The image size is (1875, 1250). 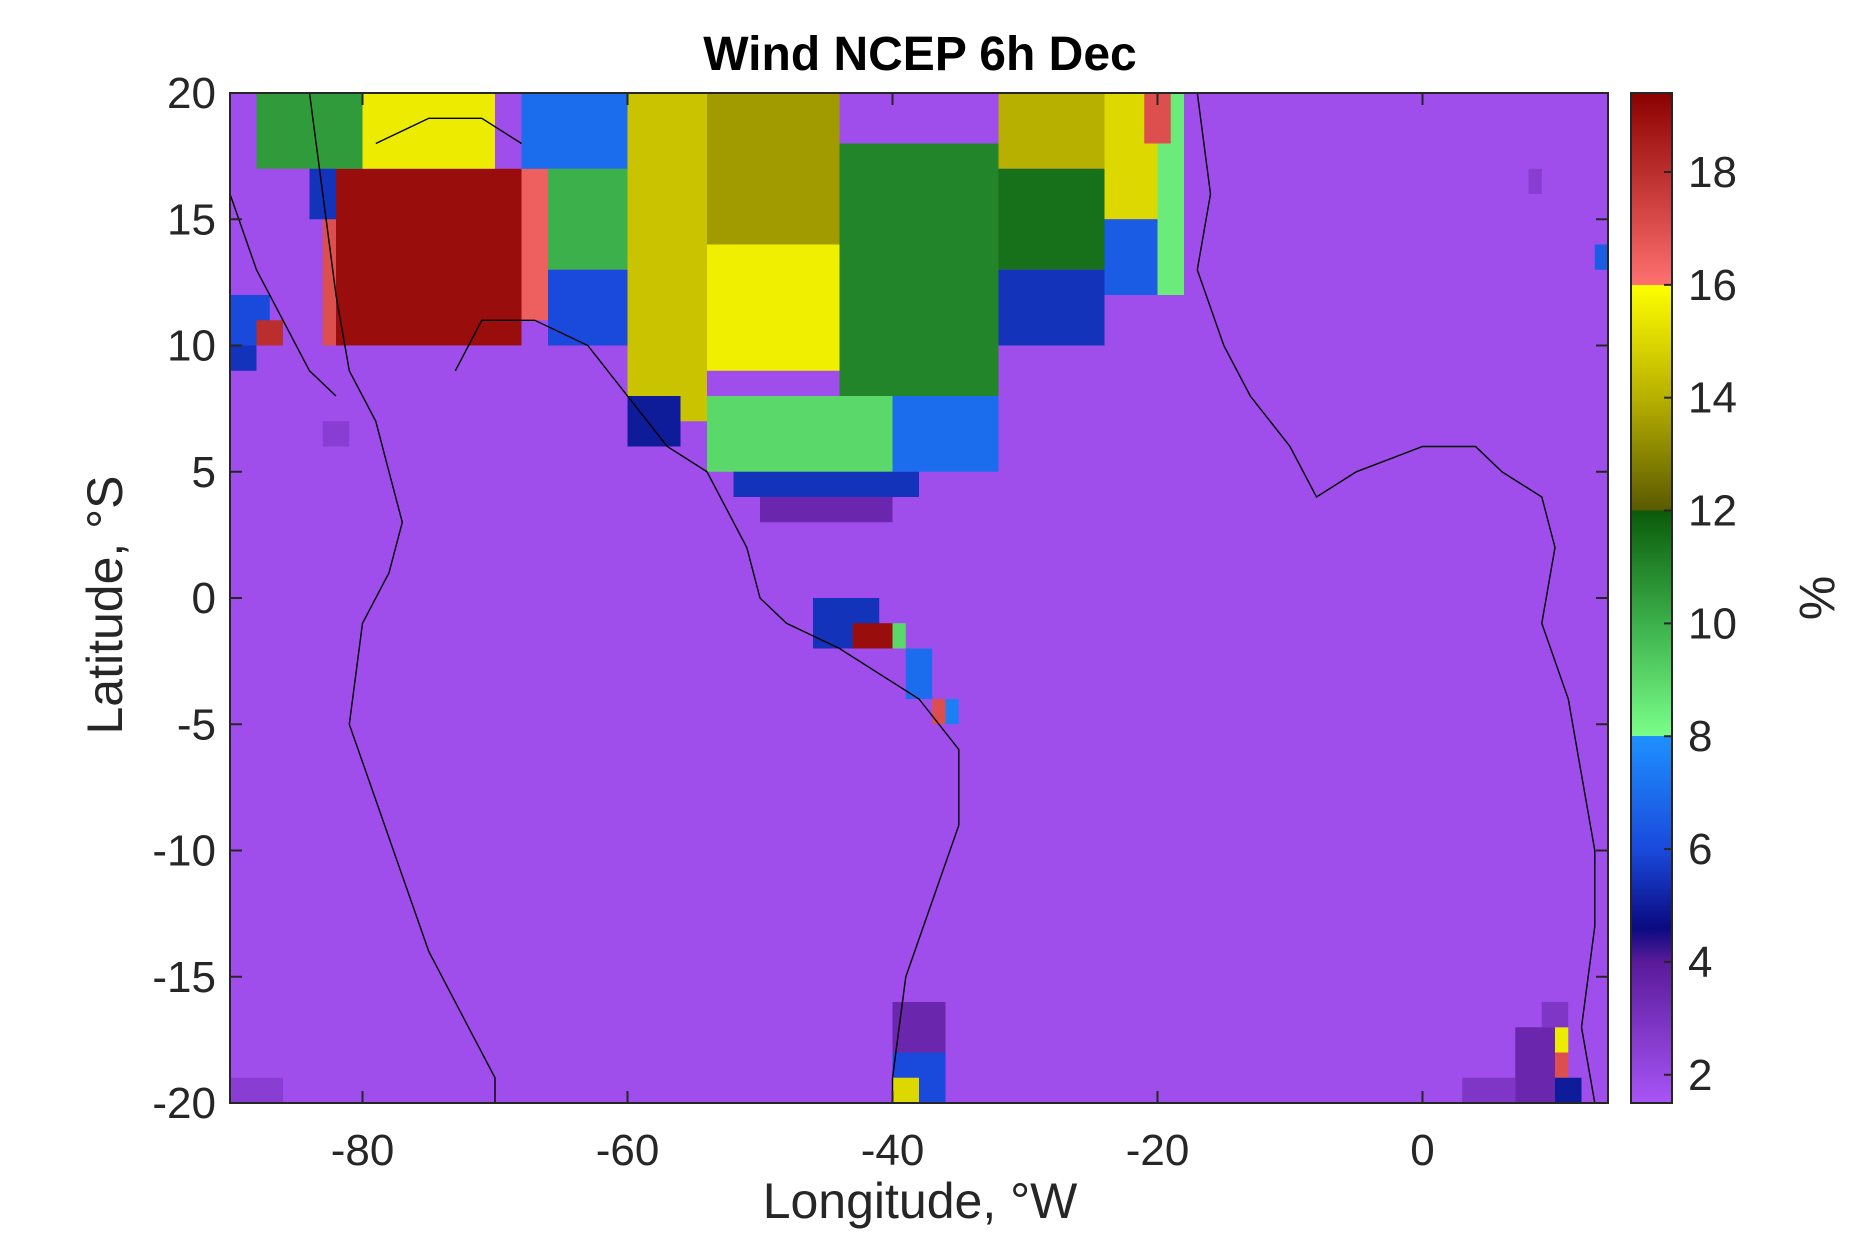 What do you see at coordinates (184, 851) in the screenshot?
I see `y-tick-label: -10` at bounding box center [184, 851].